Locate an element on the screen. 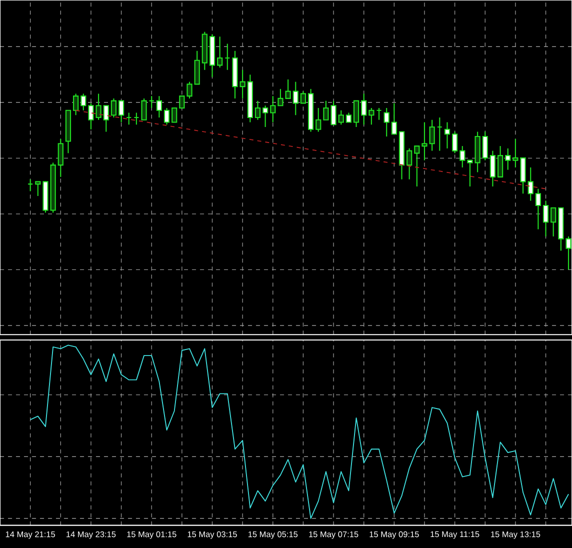 This screenshot has height=548, width=572. x-tick-label: 15 May 05:15 is located at coordinates (273, 535).